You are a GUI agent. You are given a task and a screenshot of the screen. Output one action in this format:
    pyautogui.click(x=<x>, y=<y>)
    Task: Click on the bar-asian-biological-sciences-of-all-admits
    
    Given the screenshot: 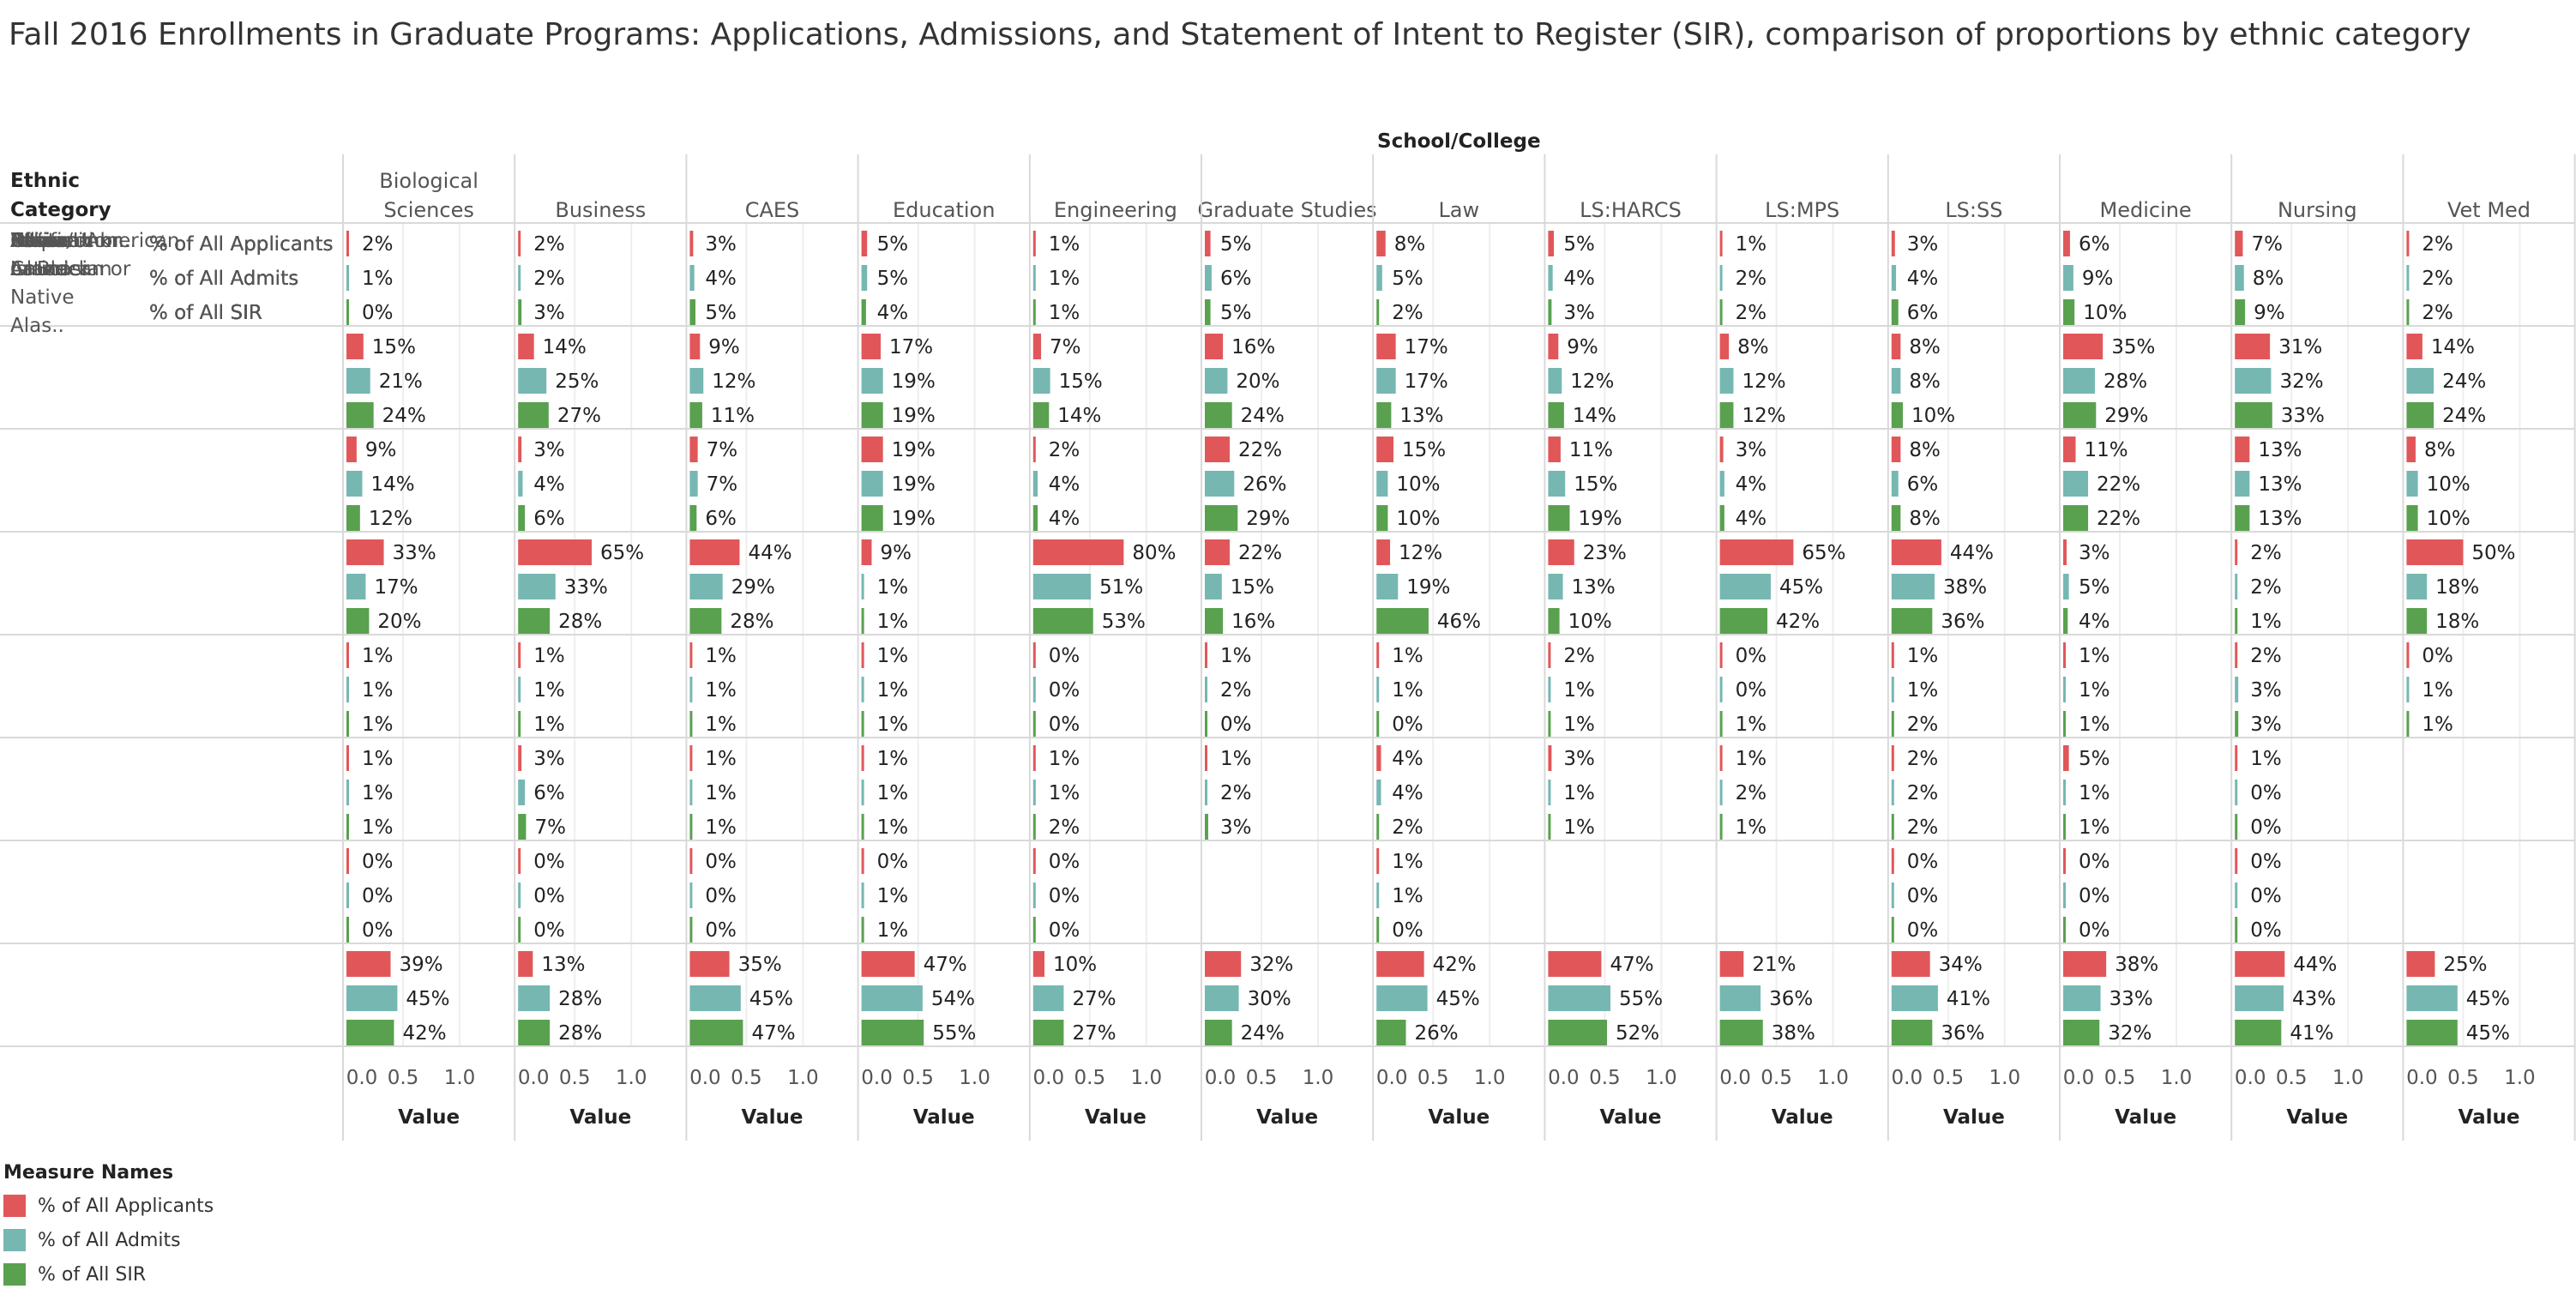 What is the action you would take?
    pyautogui.click(x=358, y=381)
    